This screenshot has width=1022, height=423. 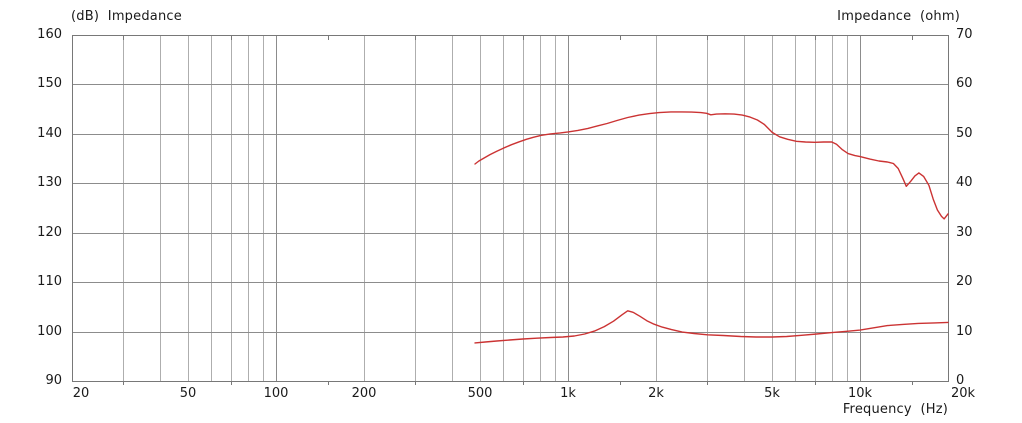 What do you see at coordinates (364, 393) in the screenshot?
I see `x-tick-200: 200` at bounding box center [364, 393].